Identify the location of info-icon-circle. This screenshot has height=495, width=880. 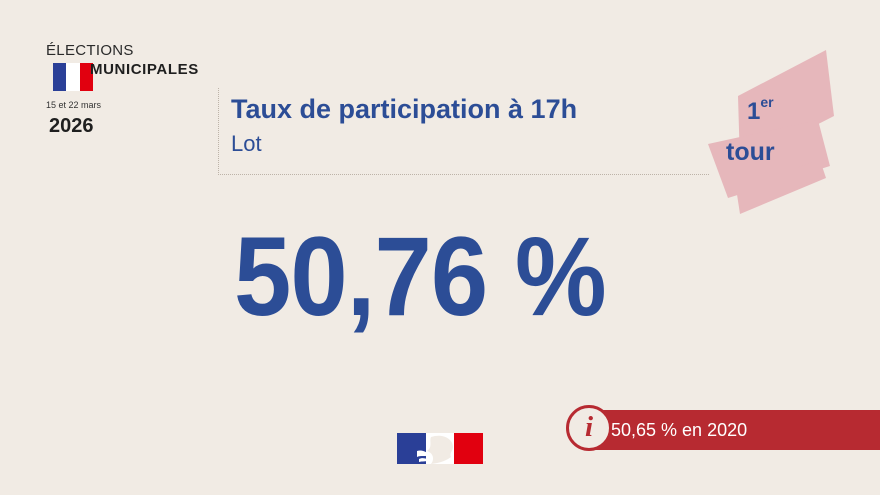
(589, 428).